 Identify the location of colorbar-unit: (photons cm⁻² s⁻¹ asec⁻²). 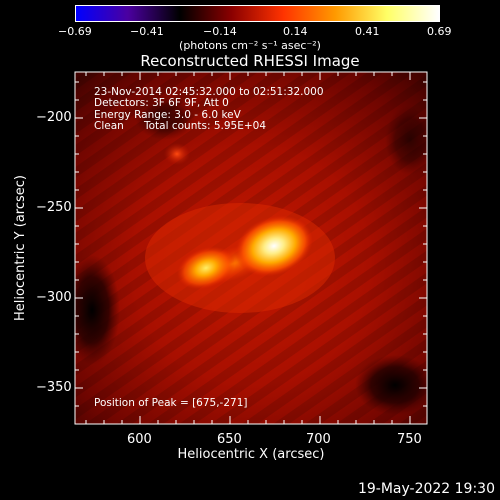
(250, 45).